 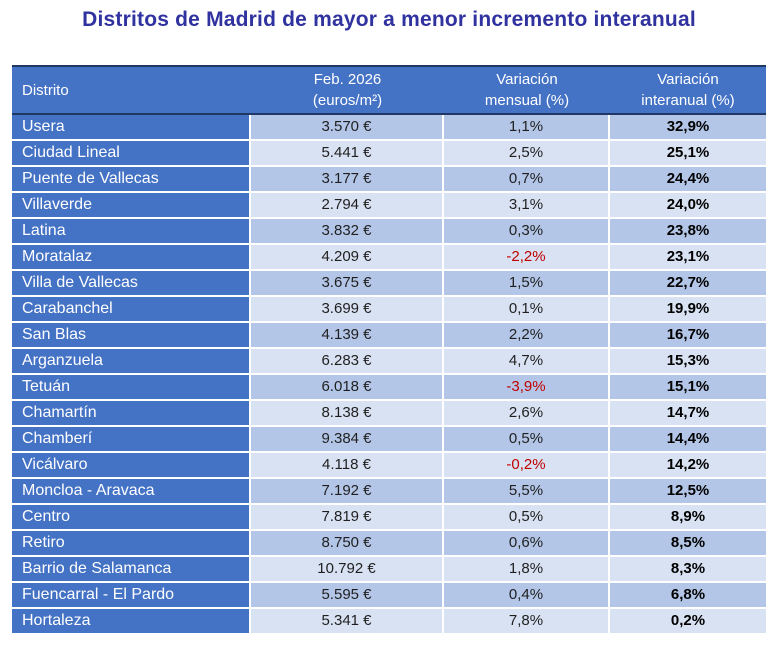 I want to click on monthly-variation-cell: 1,1%, so click(x=527, y=128).